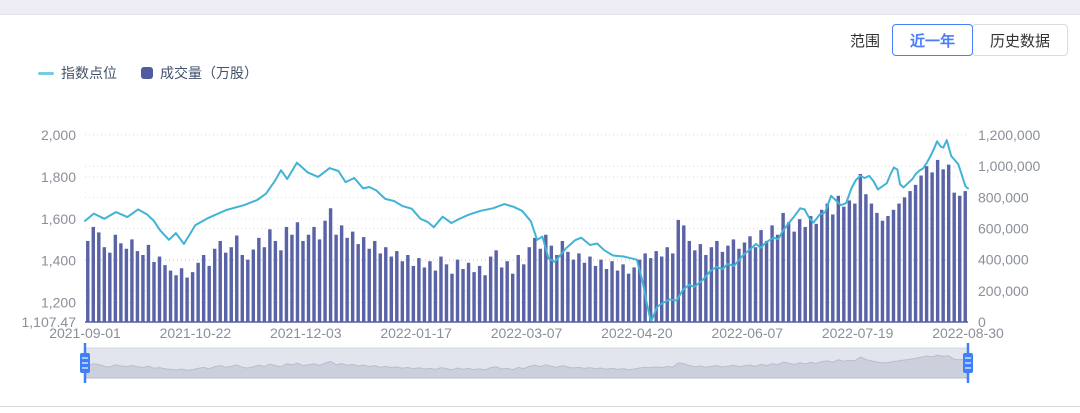 This screenshot has width=1080, height=413. What do you see at coordinates (196, 333) in the screenshot?
I see `x-tick-label: 2021-10-22` at bounding box center [196, 333].